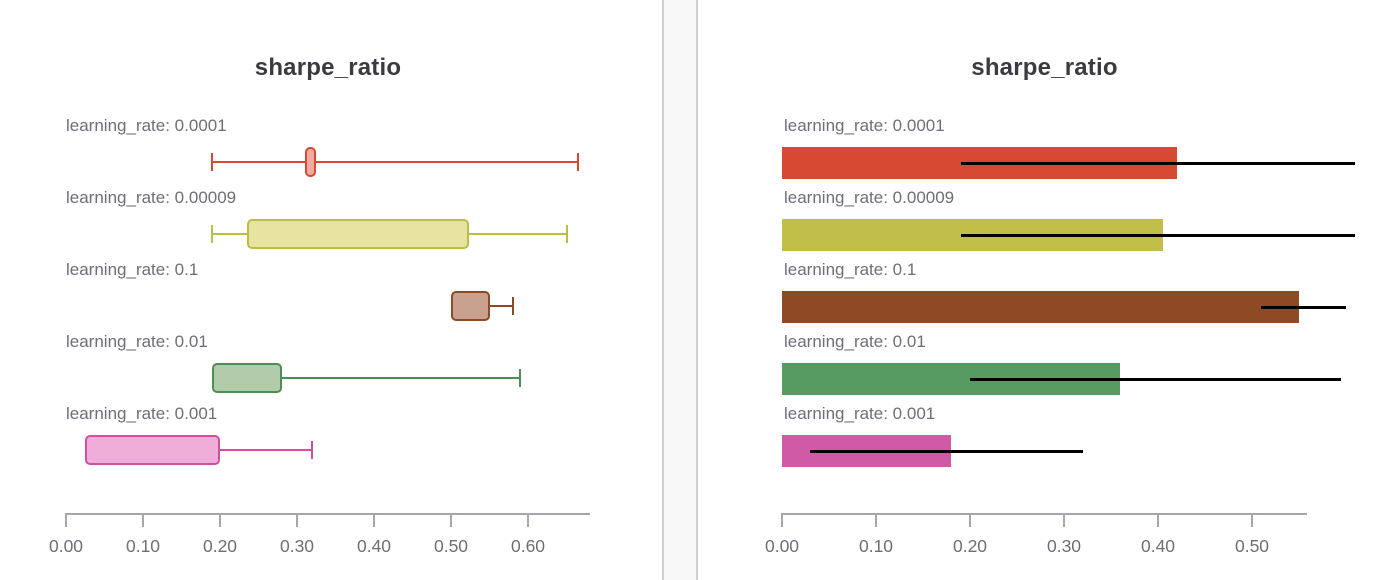 The width and height of the screenshot is (1376, 580). I want to click on panel-divider, so click(680, 290).